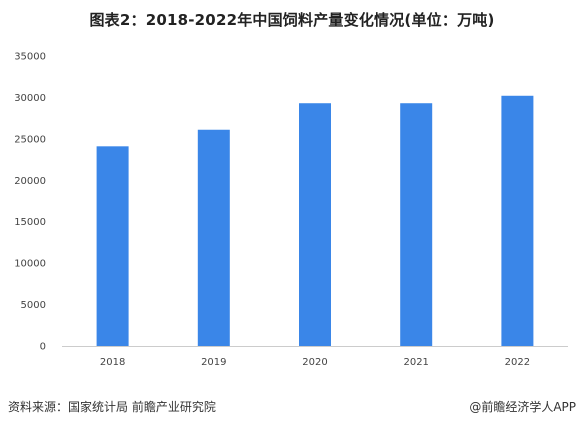 This screenshot has width=584, height=424. I want to click on y-axis-ticks: 0 5000 10000 15000 20000 25000 30000 35000, so click(30, 202).